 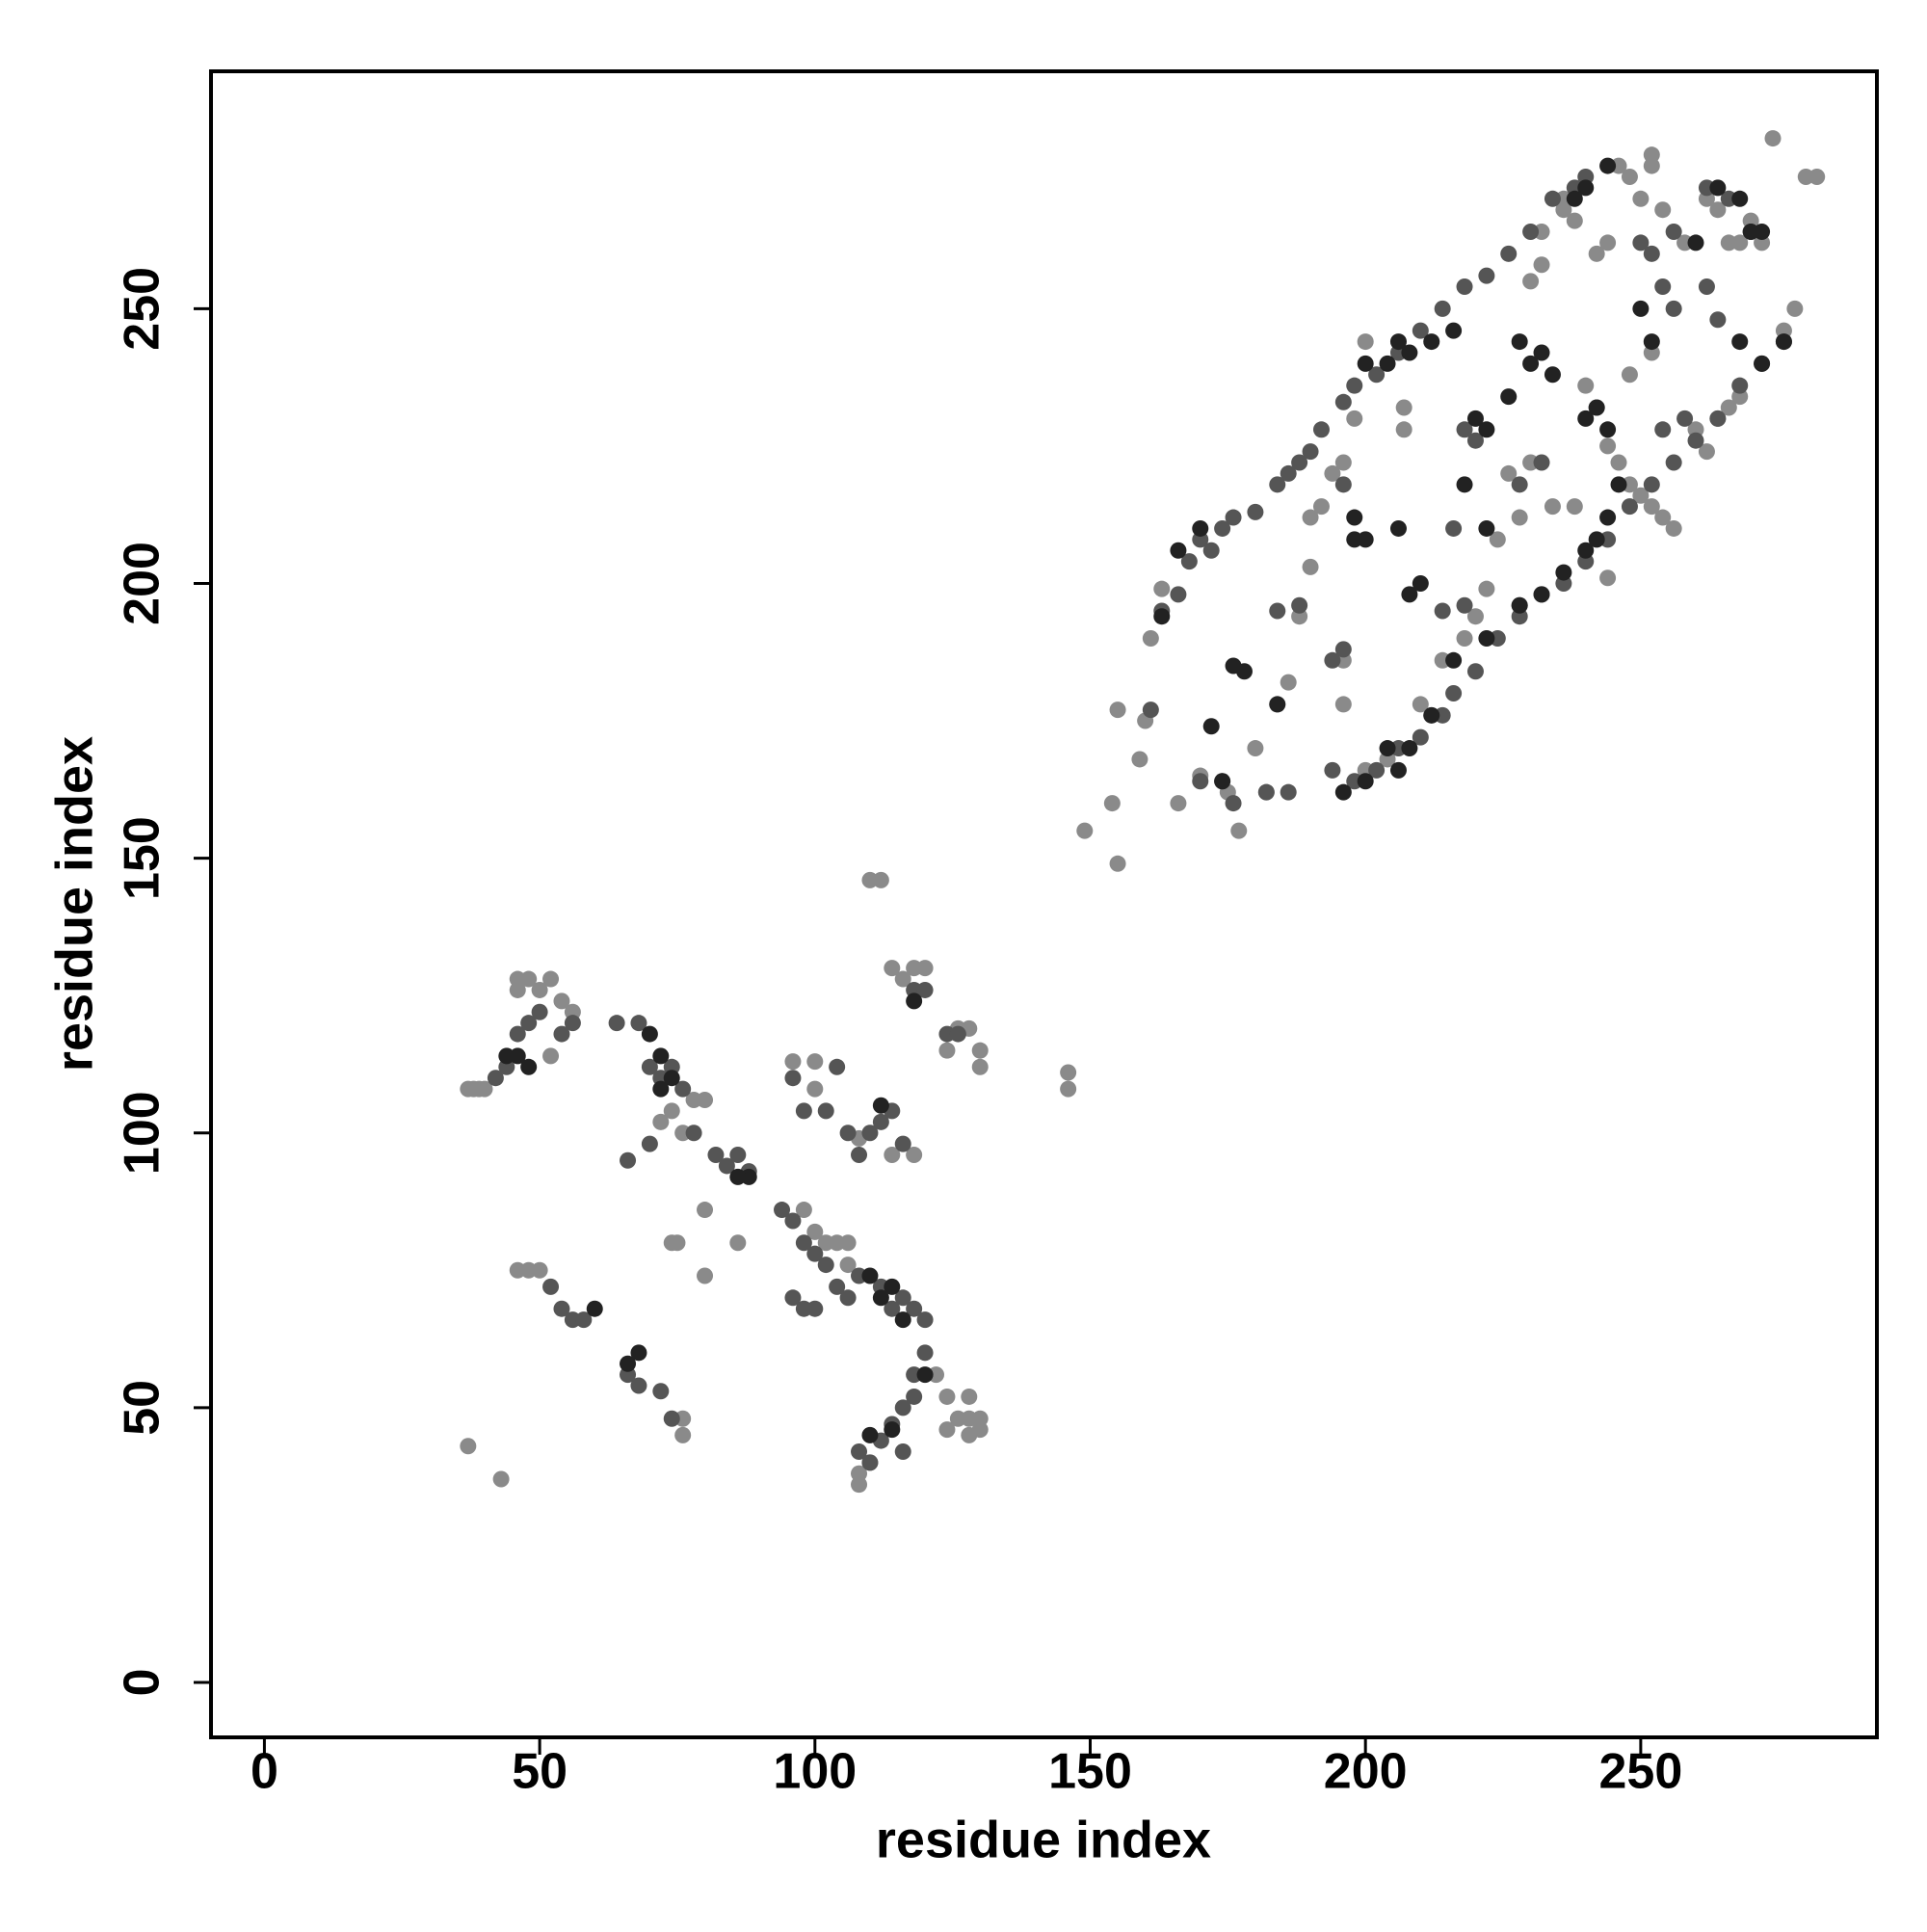 What do you see at coordinates (143, 309) in the screenshot?
I see `y-tick-label: 250` at bounding box center [143, 309].